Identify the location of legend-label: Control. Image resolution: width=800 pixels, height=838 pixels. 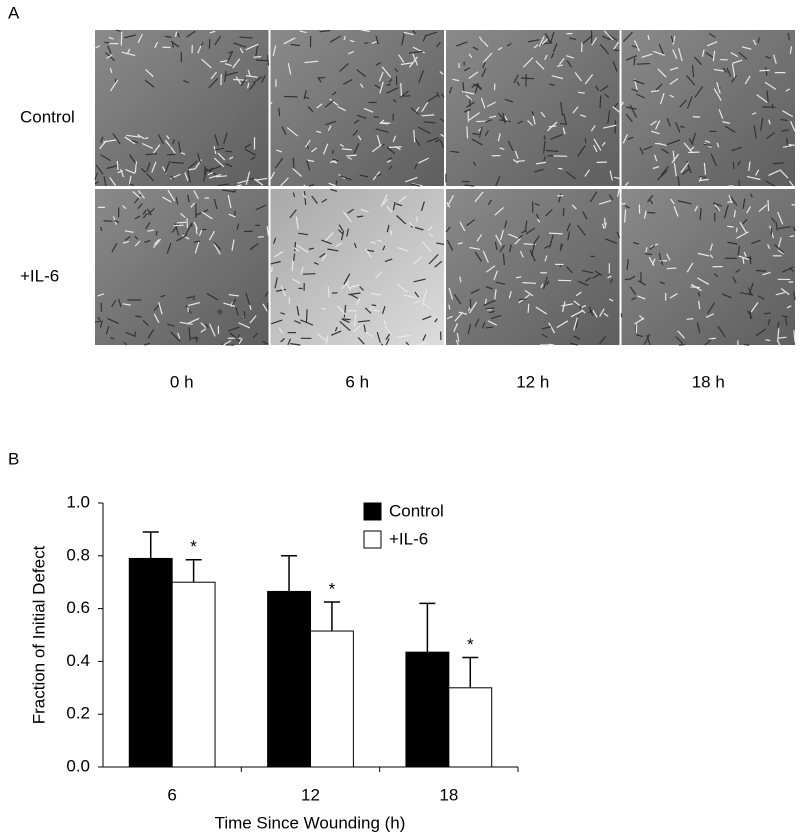
(416, 510).